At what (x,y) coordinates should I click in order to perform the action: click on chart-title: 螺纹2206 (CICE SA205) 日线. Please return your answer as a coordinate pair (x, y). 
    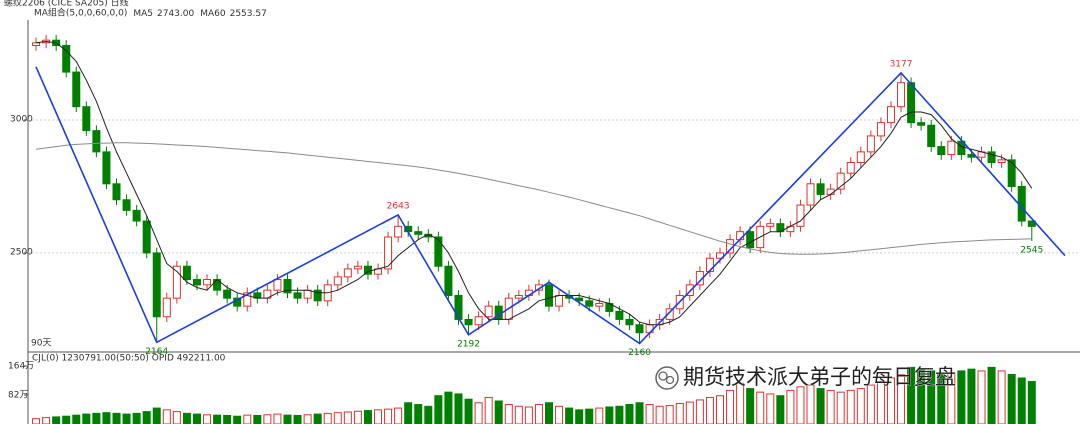
    Looking at the image, I should click on (66, 4).